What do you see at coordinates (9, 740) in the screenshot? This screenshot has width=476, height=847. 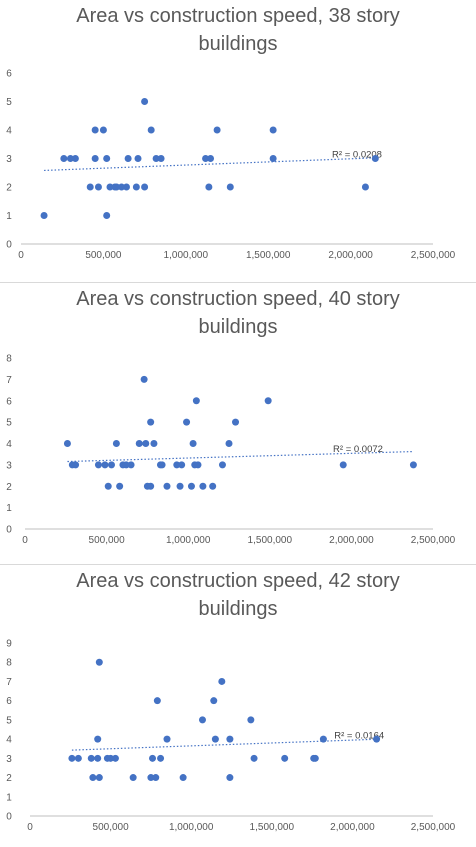 I see `y-tick-label: 4` at bounding box center [9, 740].